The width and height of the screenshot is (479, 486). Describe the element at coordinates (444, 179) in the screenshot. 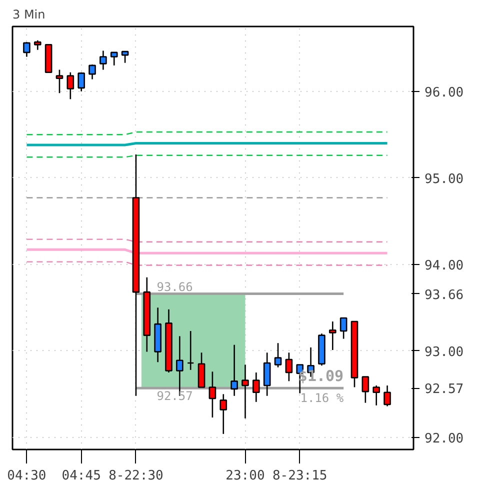

I see `y-tick-label: 95.00` at that location.